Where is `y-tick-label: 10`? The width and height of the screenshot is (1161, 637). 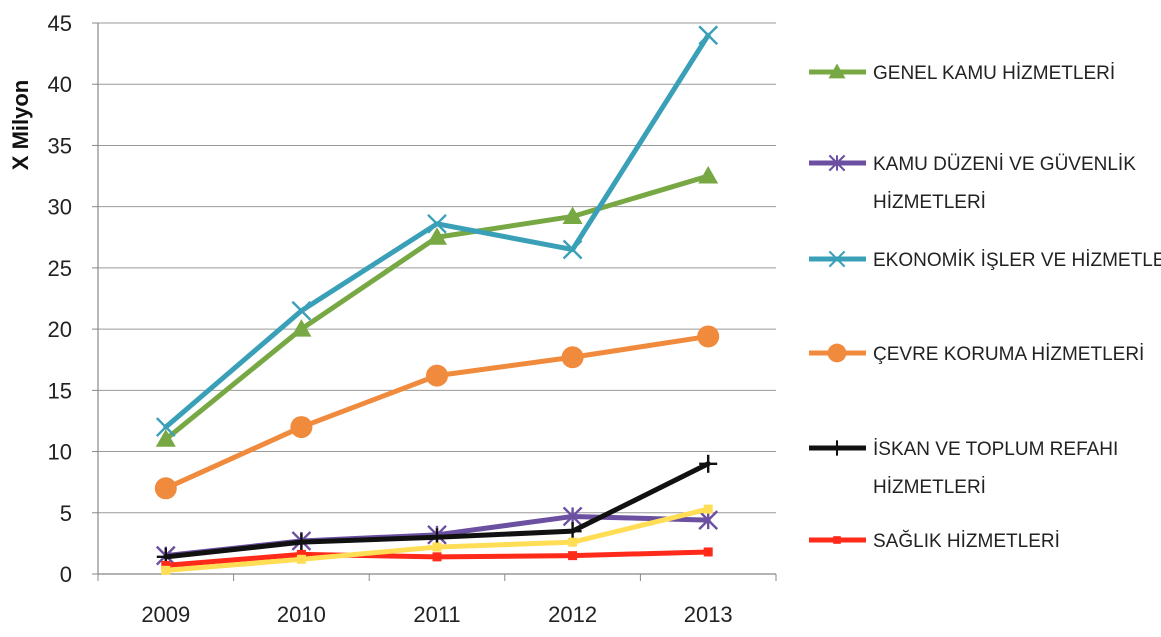 y-tick-label: 10 is located at coordinates (60, 452).